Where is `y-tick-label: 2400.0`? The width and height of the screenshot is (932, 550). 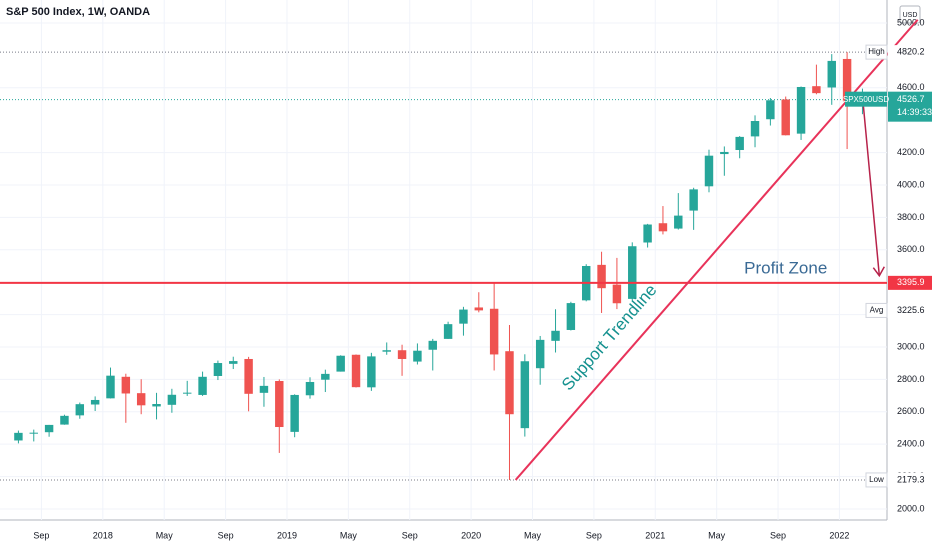 y-tick-label: 2400.0 is located at coordinates (911, 444).